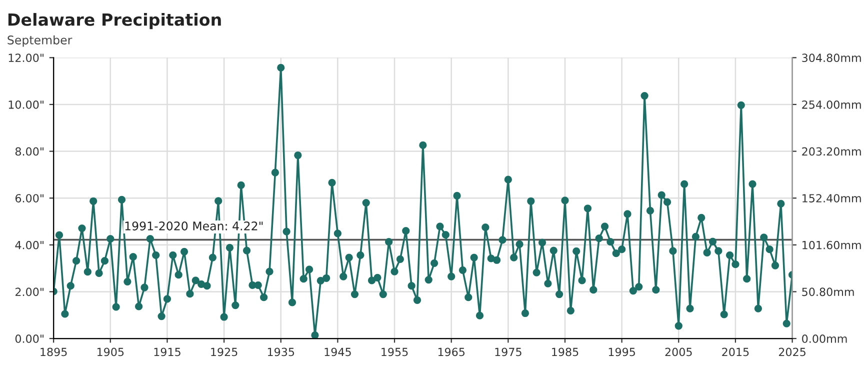 The width and height of the screenshot is (864, 372). I want to click on x-tick-label: 1925, so click(224, 352).